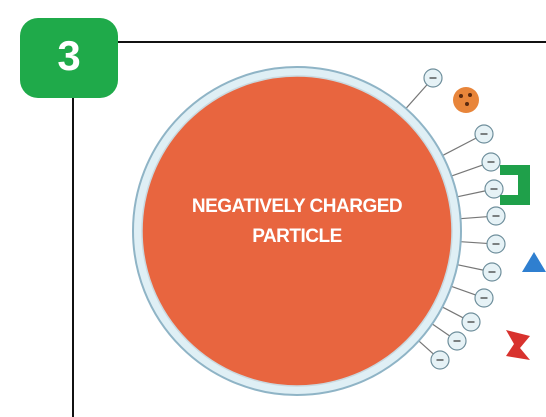  What do you see at coordinates (534, 262) in the screenshot?
I see `blue-particle` at bounding box center [534, 262].